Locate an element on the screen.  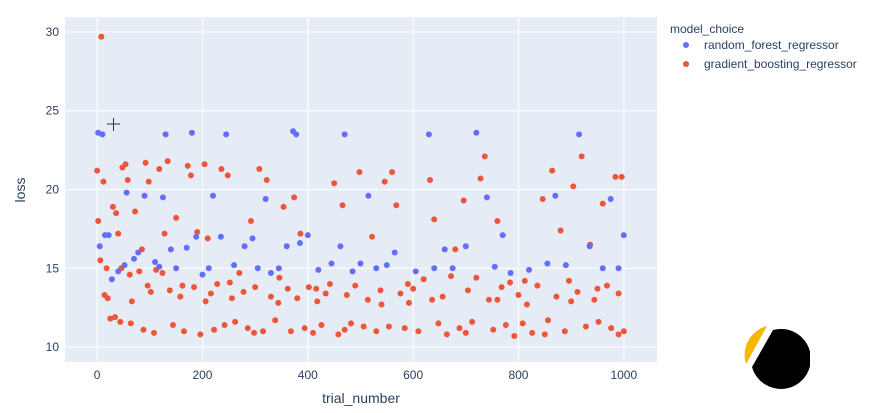
legend-marker is located at coordinates (686, 45).